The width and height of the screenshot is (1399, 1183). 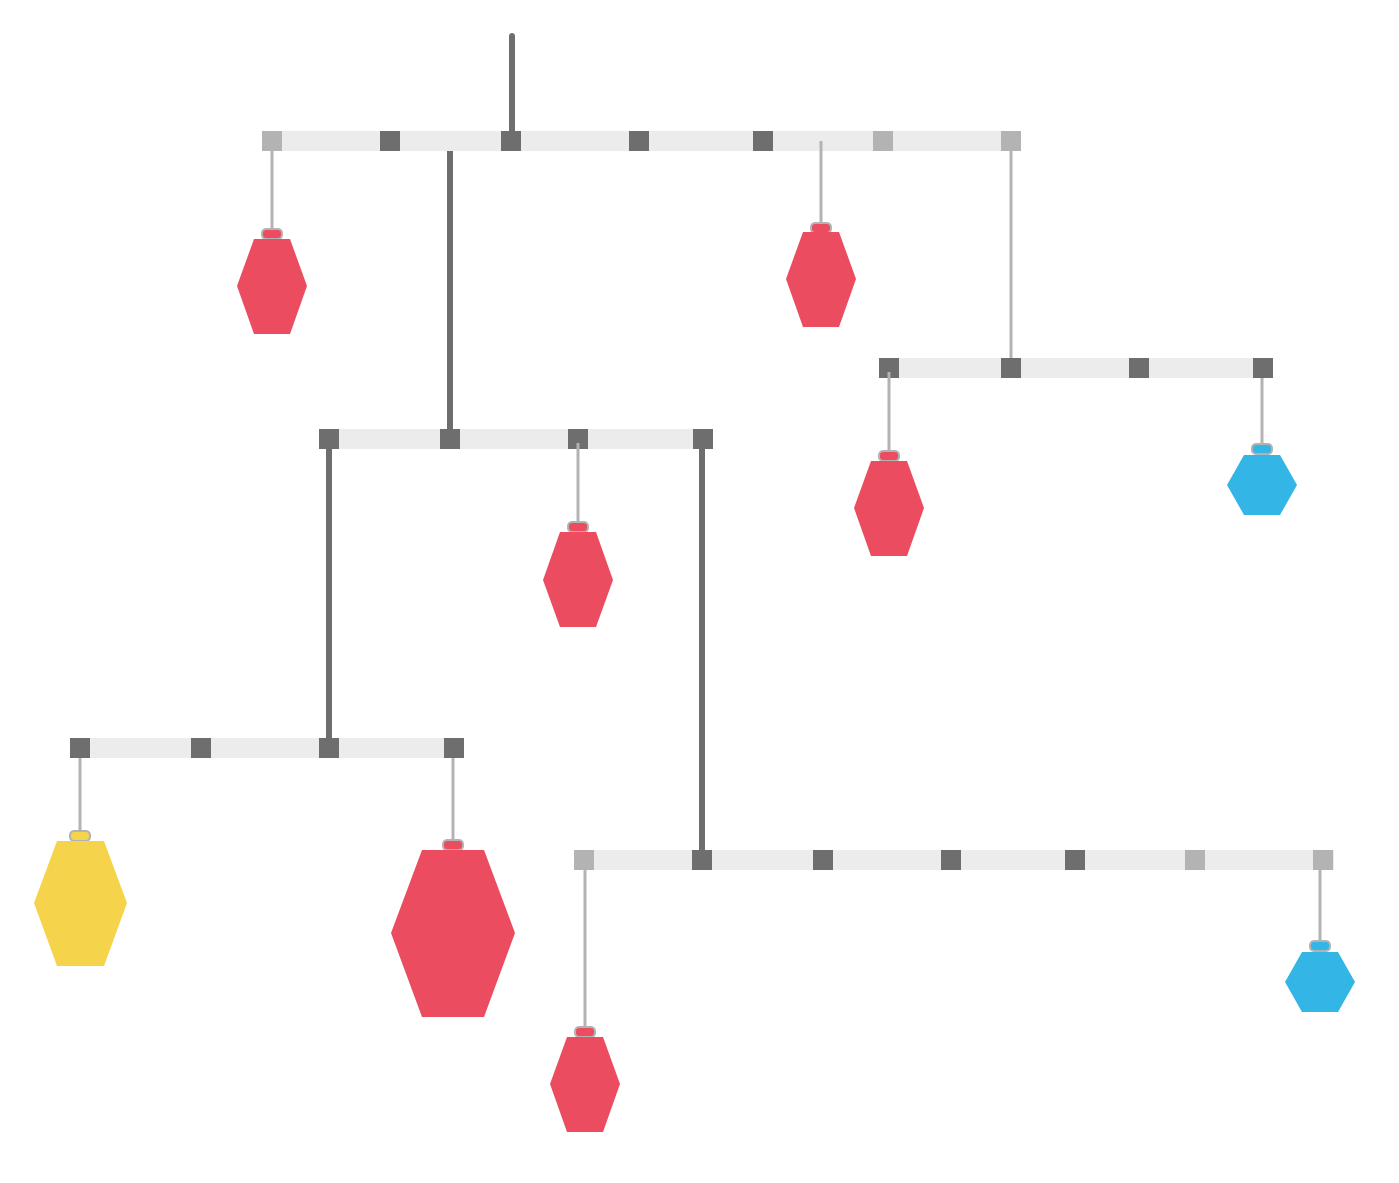 I want to click on beam-bottom-right, so click(x=954, y=860).